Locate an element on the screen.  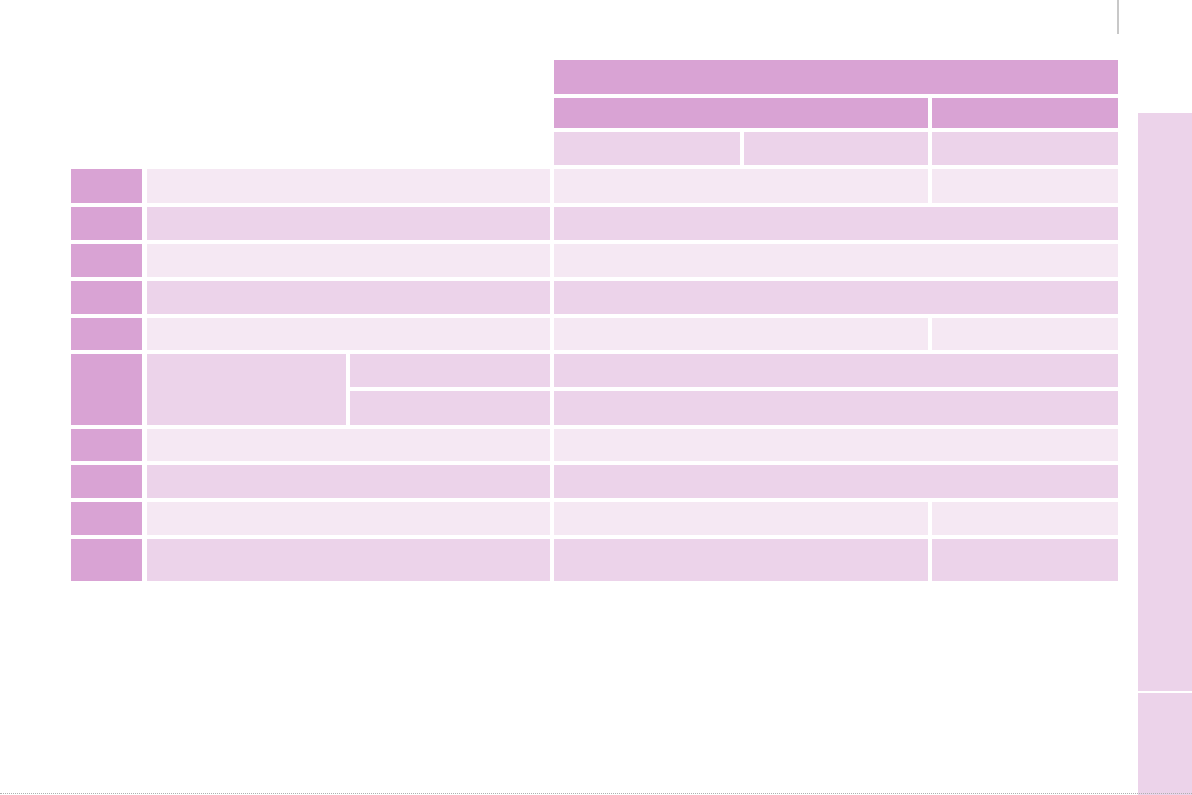
side-tab-divider is located at coordinates (1165, 692).